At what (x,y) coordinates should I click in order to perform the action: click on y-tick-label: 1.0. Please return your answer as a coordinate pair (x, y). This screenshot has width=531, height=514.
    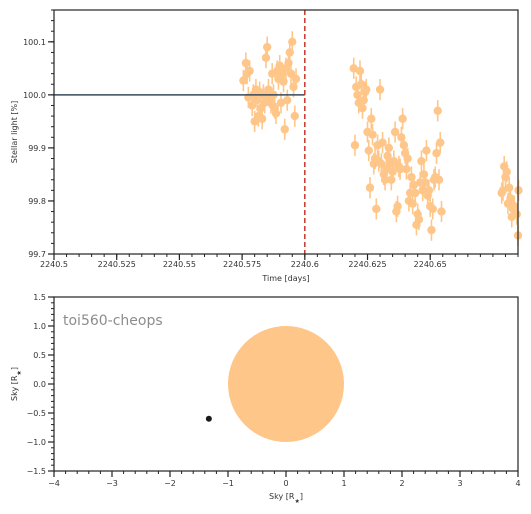
    Looking at the image, I should click on (39, 326).